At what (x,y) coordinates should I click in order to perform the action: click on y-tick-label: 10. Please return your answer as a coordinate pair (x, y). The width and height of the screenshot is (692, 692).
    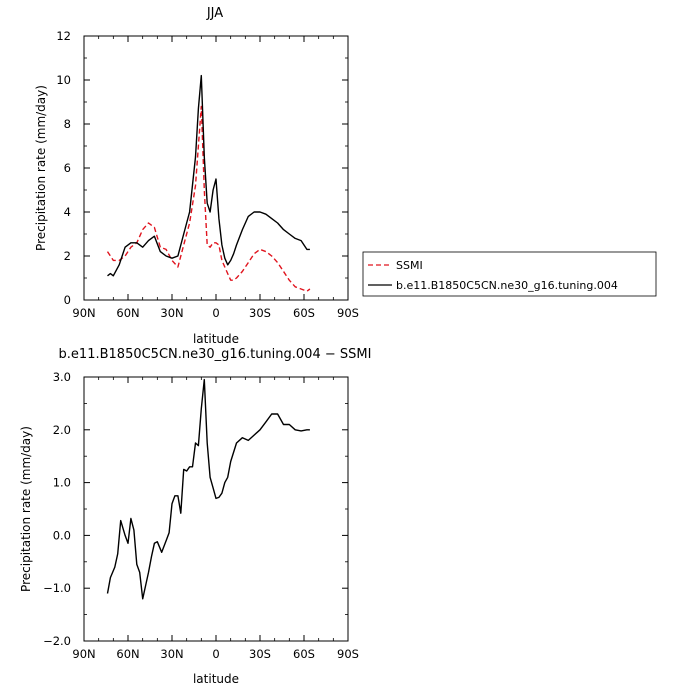
    Looking at the image, I should click on (63, 80).